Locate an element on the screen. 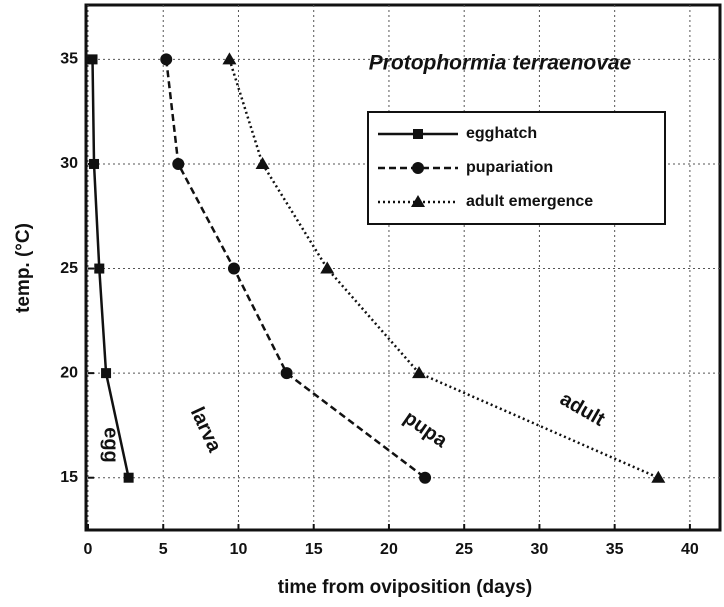 This screenshot has width=724, height=607. region-label: larva is located at coordinates (206, 430).